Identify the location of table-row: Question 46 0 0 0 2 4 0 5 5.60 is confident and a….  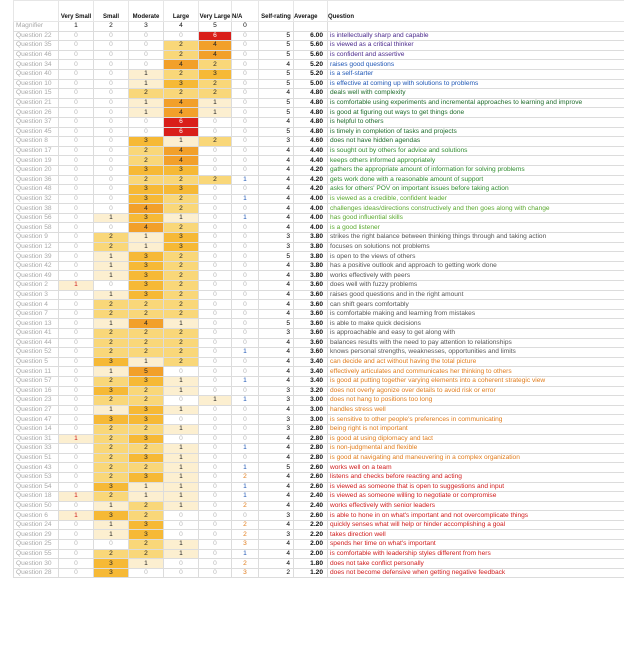
(318, 55).